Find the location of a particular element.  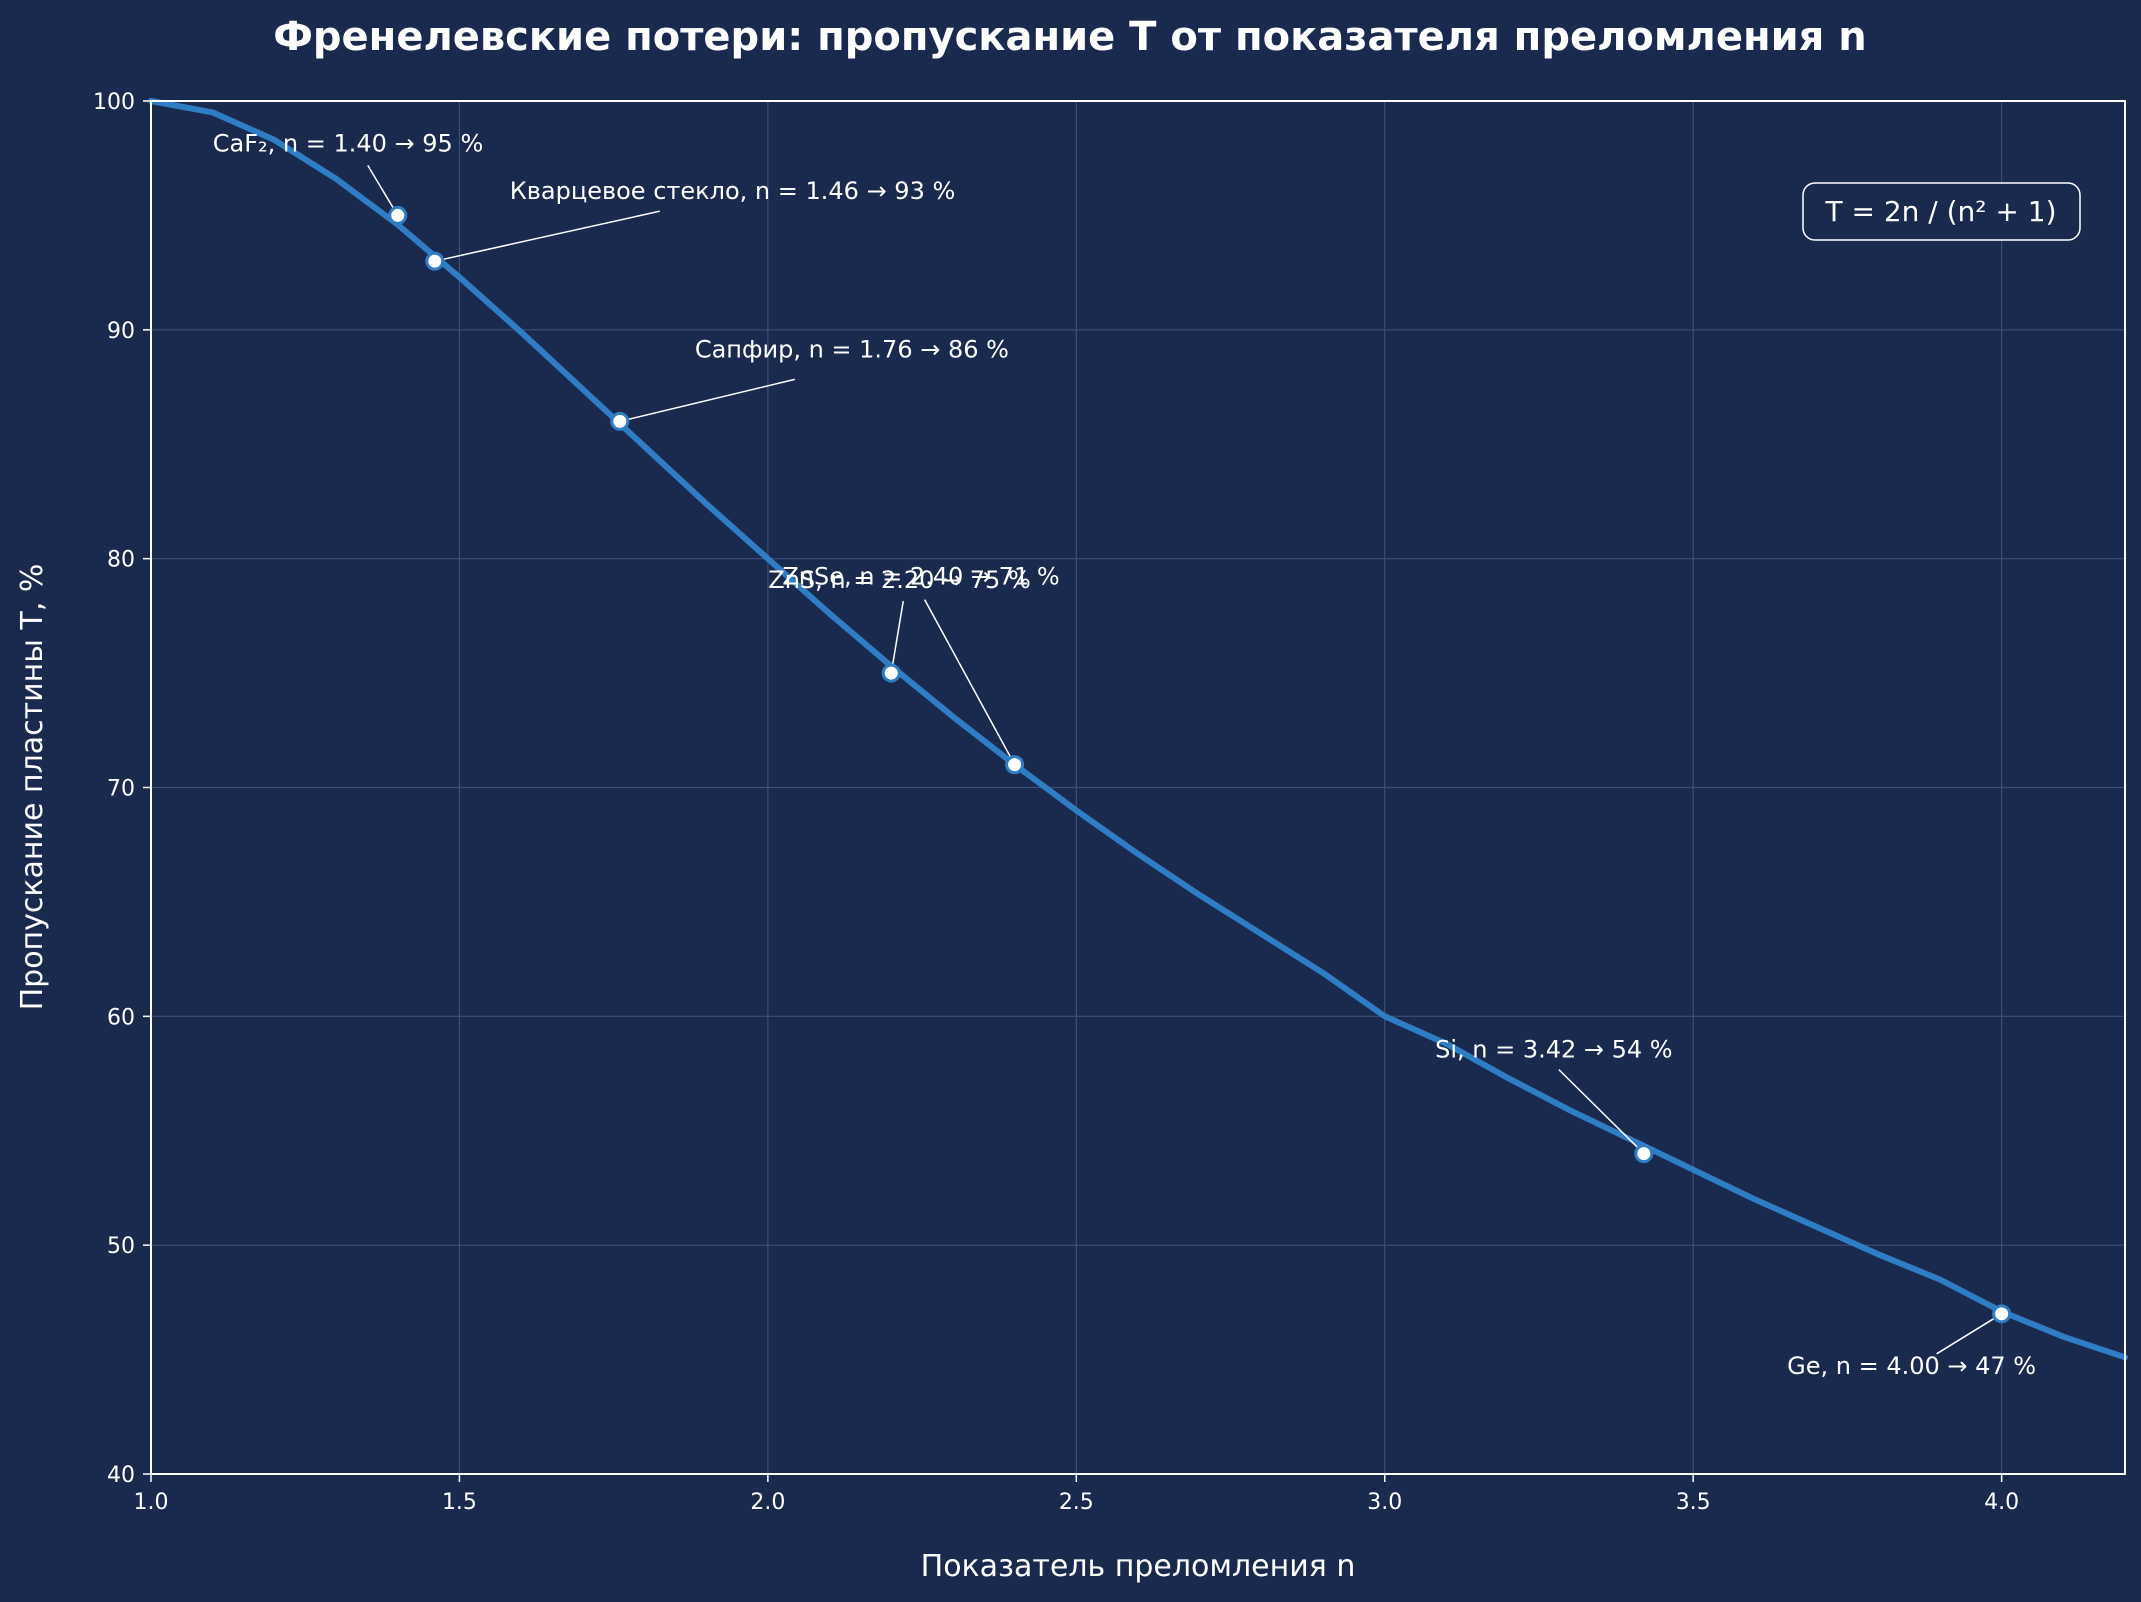

annotation-label: Si, n = 3.42 → 54 % is located at coordinates (1554, 1050).